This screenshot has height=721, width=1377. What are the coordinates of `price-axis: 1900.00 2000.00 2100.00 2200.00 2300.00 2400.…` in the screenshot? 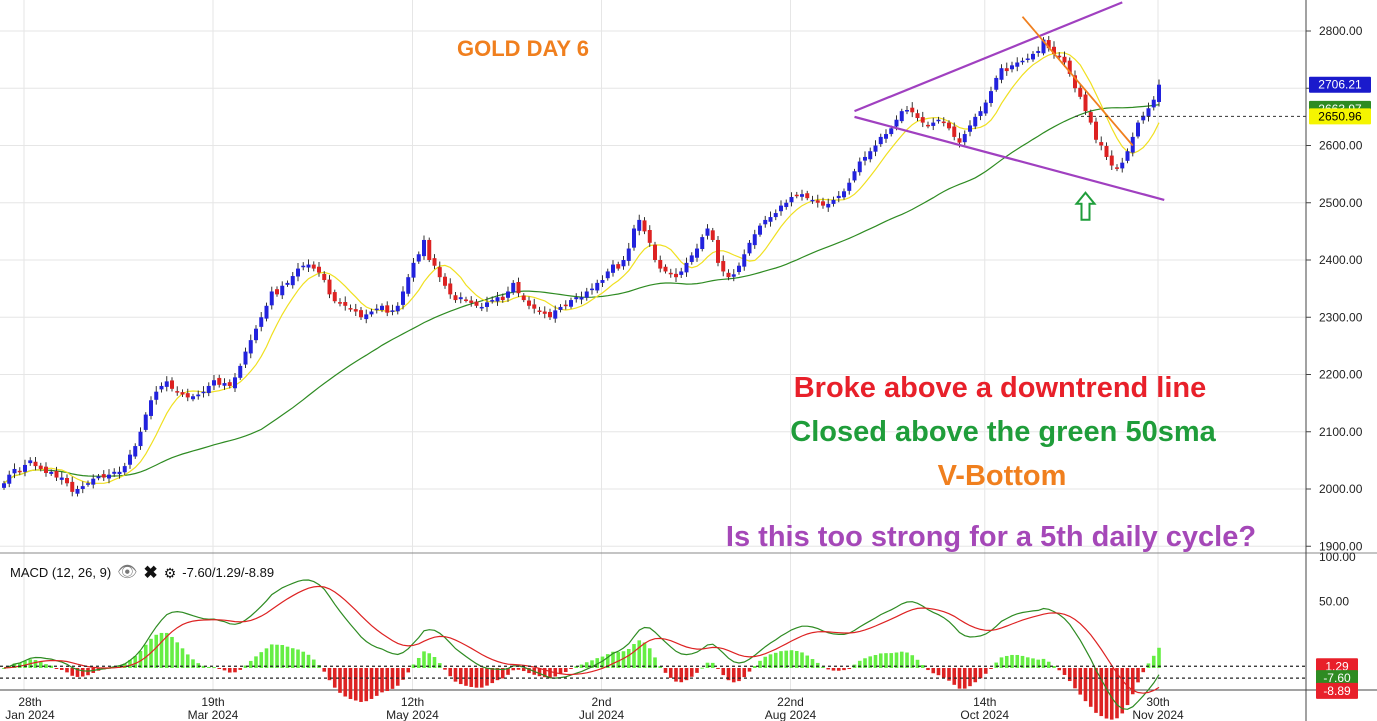 It's located at (1338, 361).